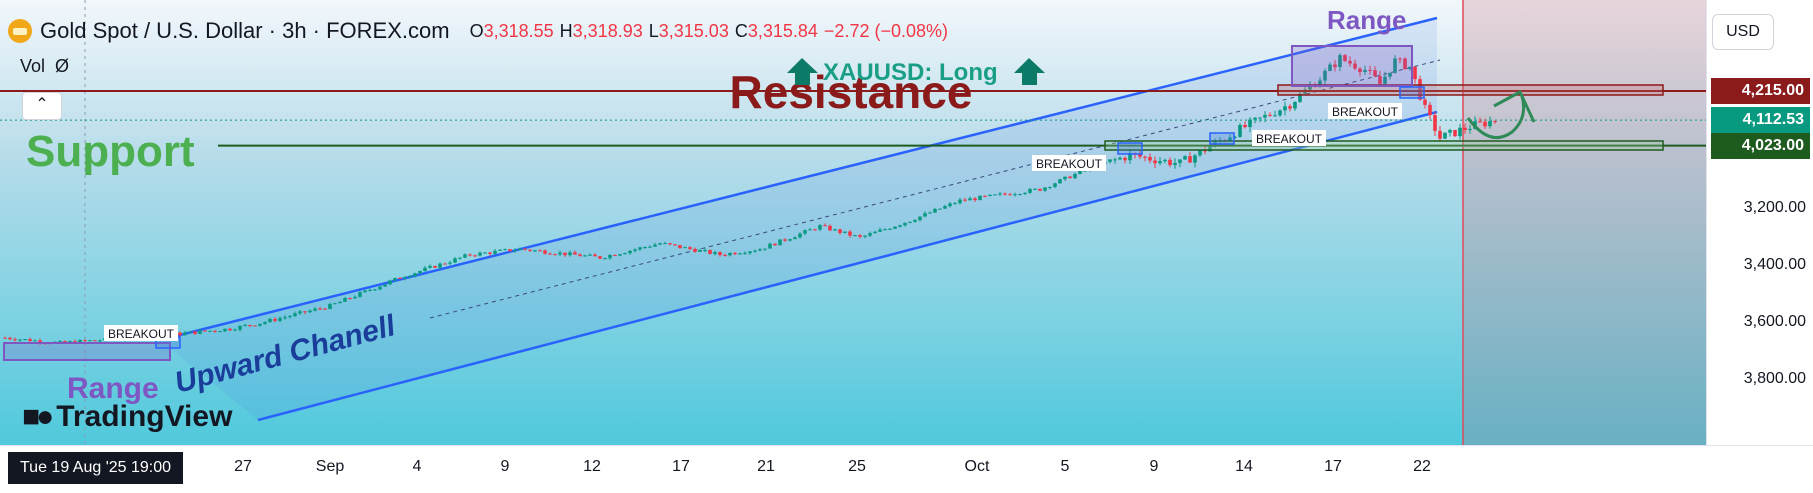 The height and width of the screenshot is (493, 1813). Describe the element at coordinates (1029, 71) in the screenshot. I see `arrow-up-icon-right` at that location.